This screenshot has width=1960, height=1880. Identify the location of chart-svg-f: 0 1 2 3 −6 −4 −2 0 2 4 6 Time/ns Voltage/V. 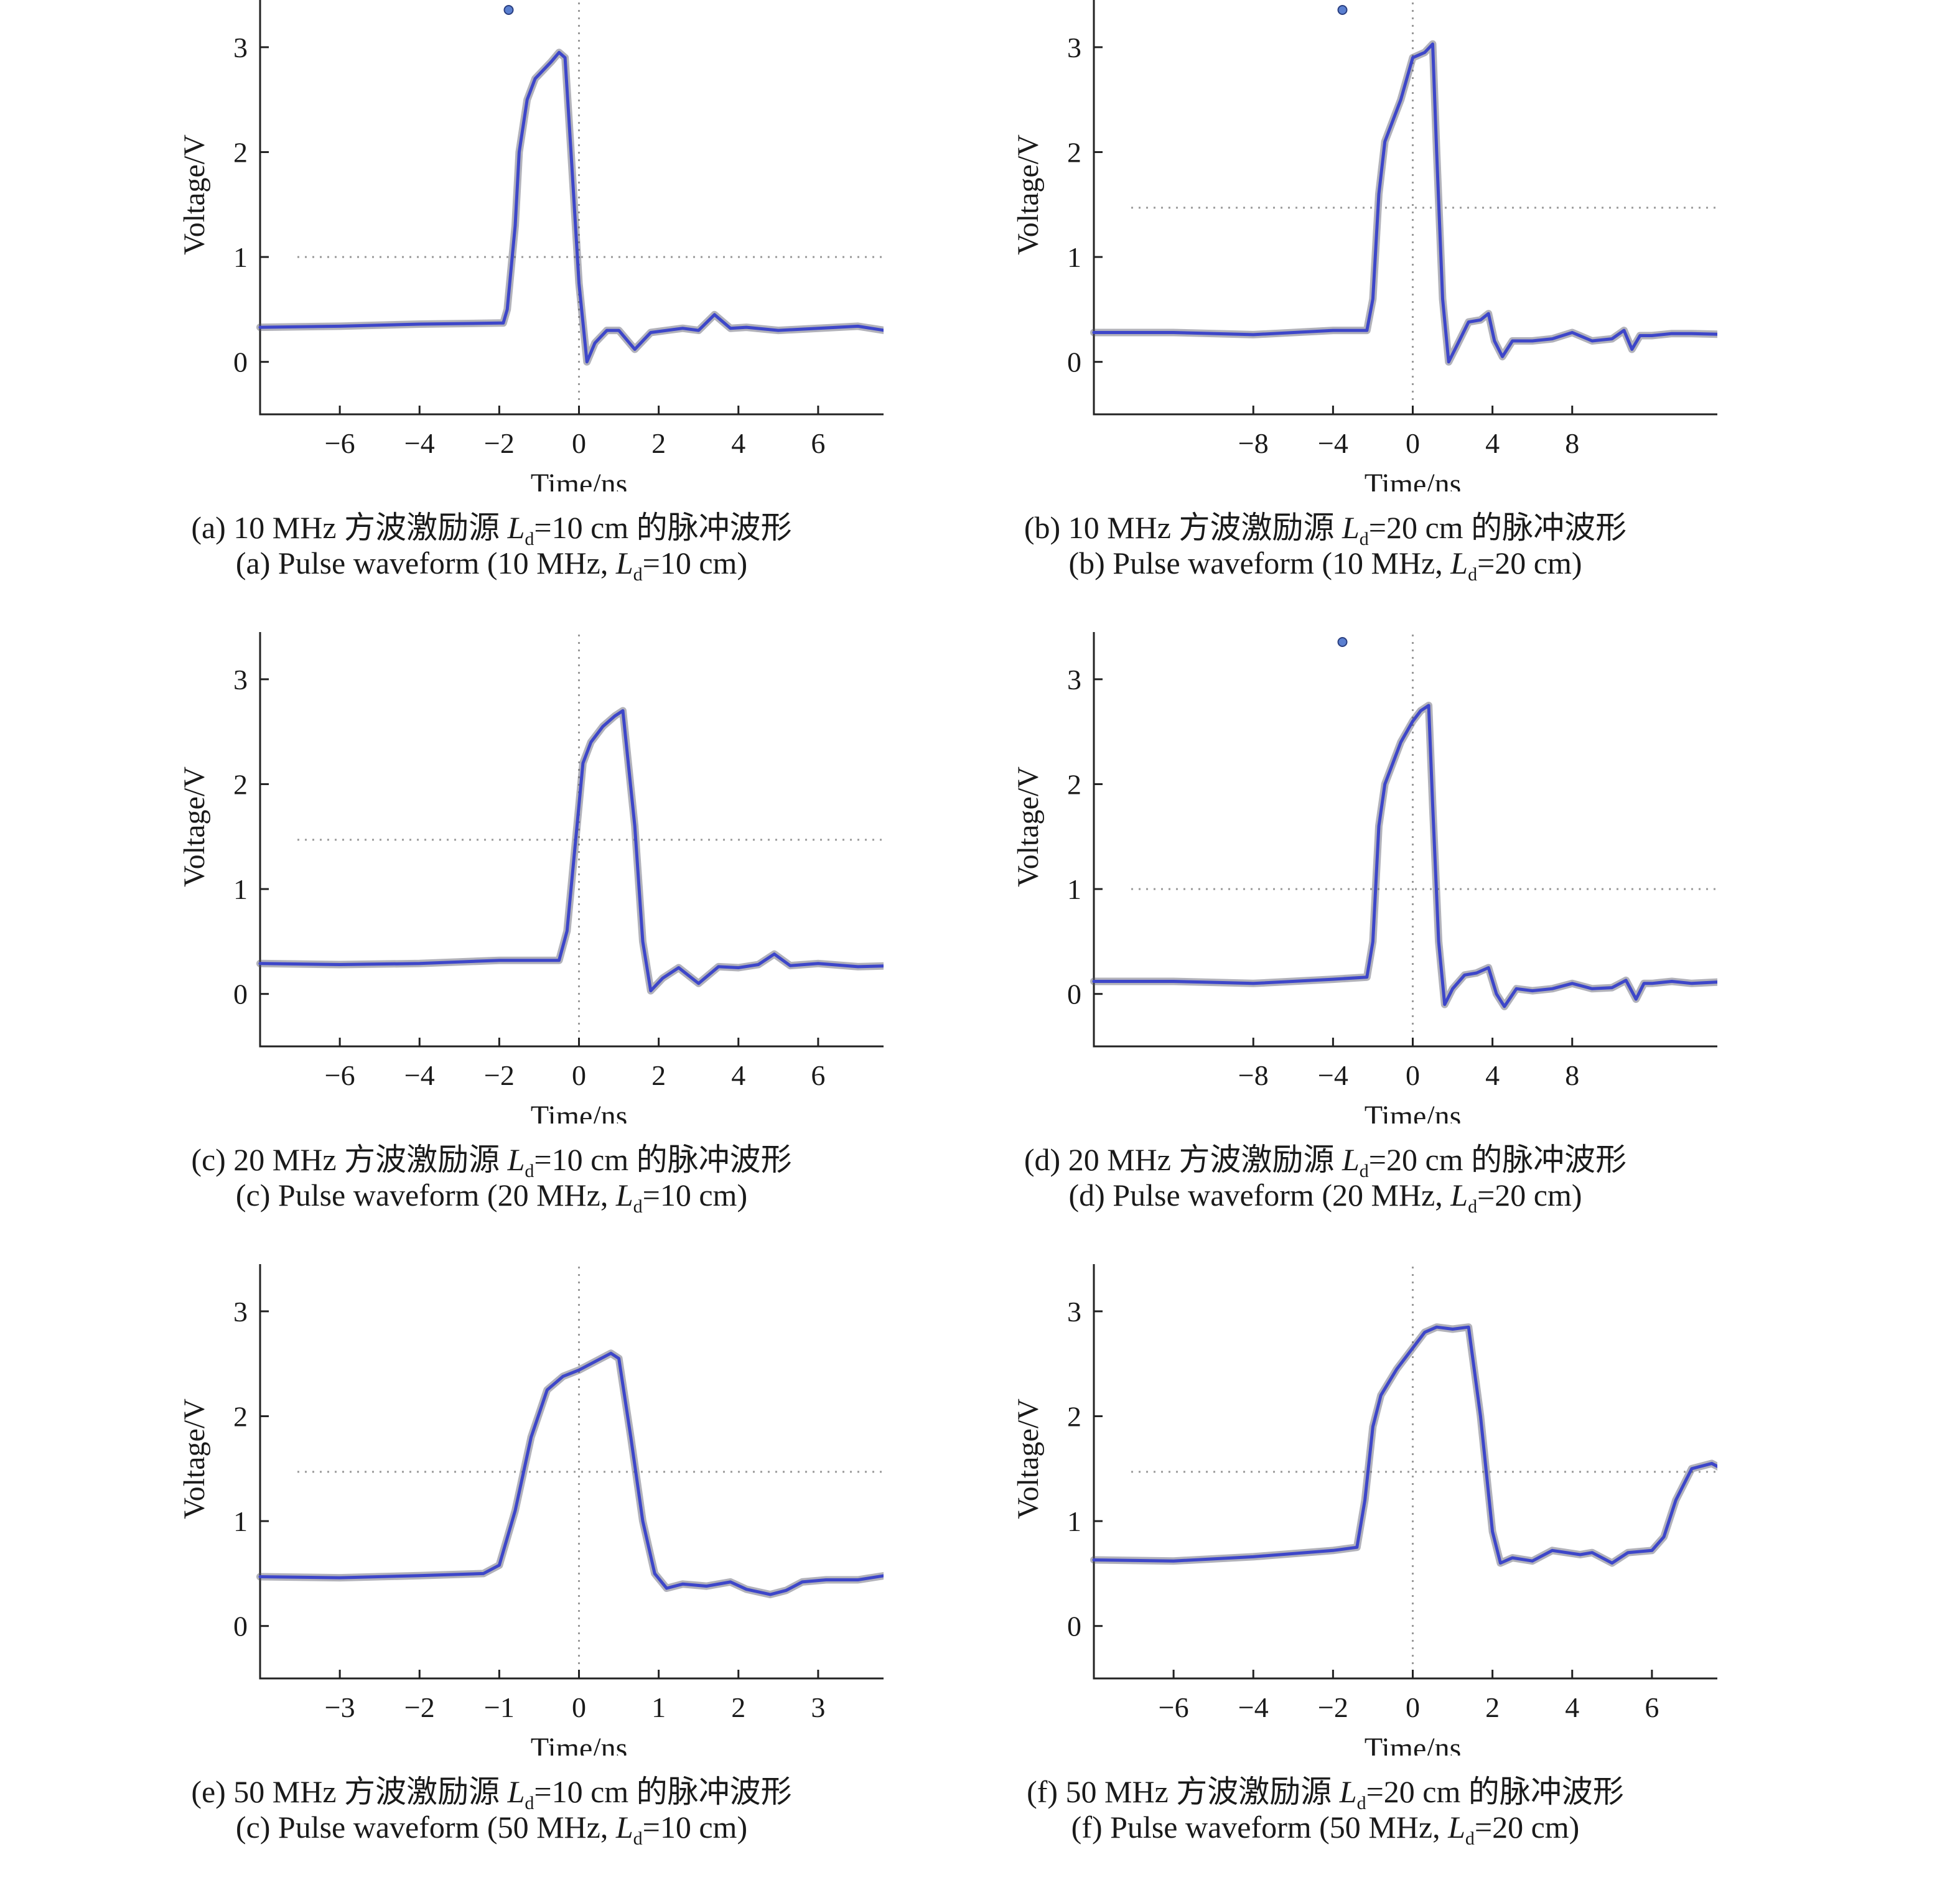
(1364, 1510).